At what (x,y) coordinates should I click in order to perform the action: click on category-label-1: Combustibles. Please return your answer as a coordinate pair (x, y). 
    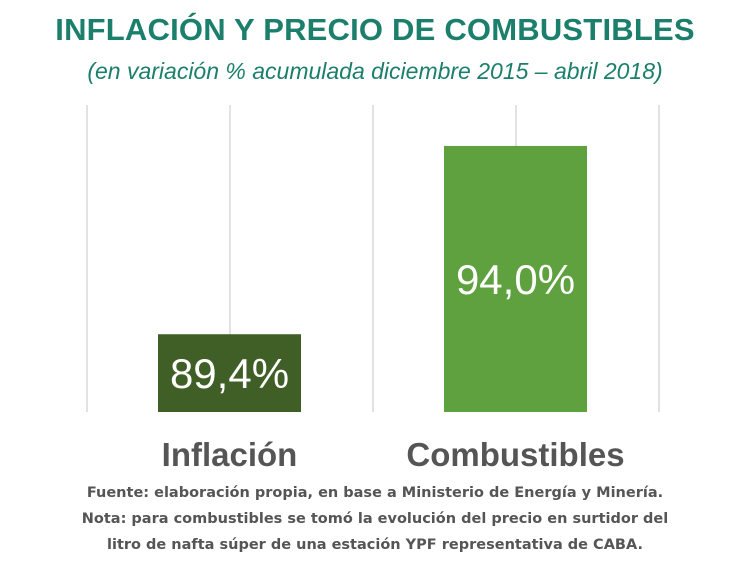
    Looking at the image, I should click on (515, 454).